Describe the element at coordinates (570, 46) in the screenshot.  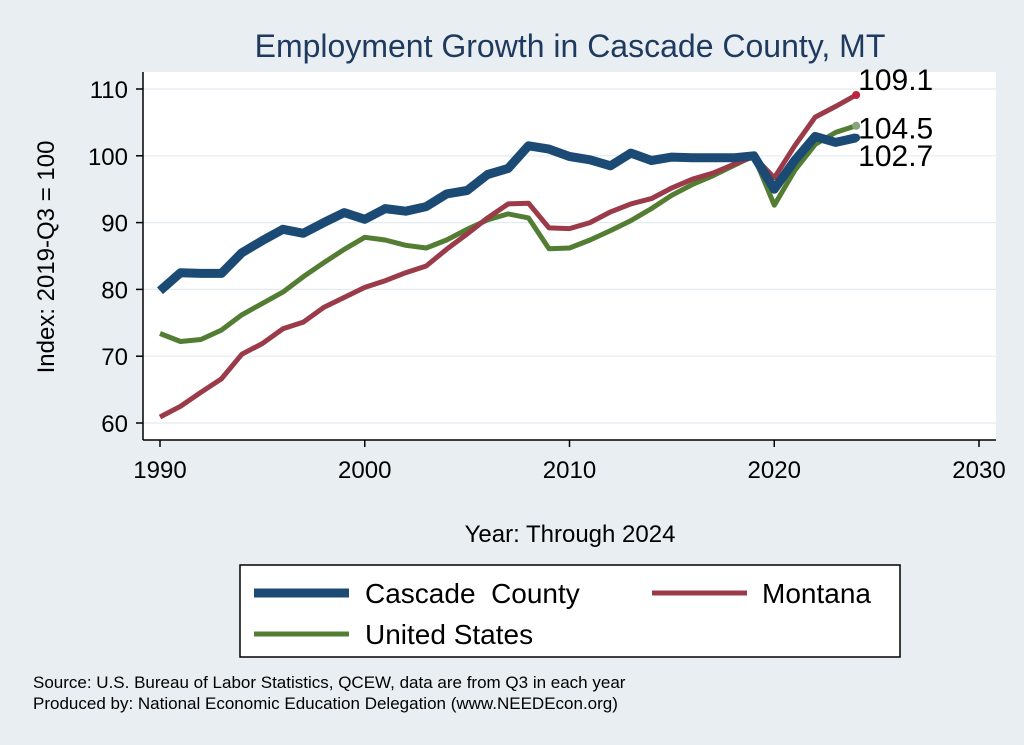
I see `chart-title: Employment Growth in Cascade County, MT` at that location.